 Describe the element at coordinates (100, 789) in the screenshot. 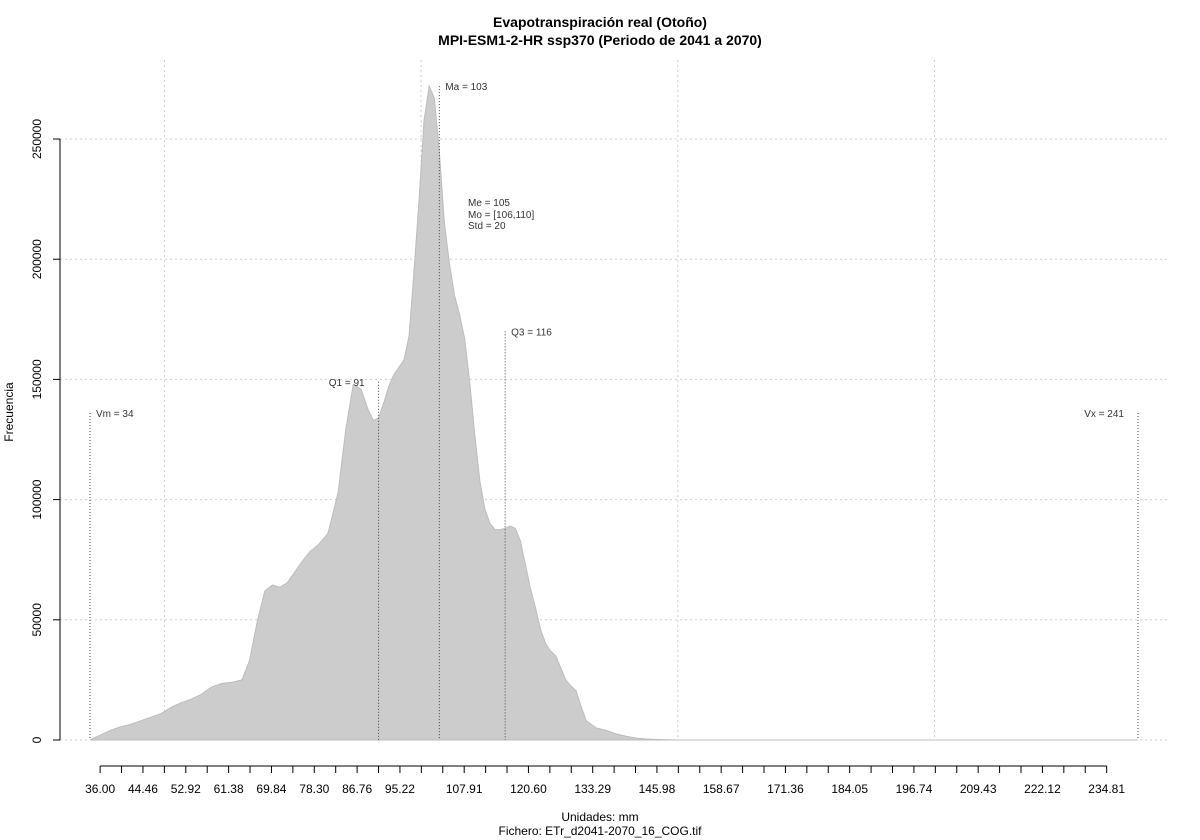

I see `x-tick-label: 36.00` at that location.